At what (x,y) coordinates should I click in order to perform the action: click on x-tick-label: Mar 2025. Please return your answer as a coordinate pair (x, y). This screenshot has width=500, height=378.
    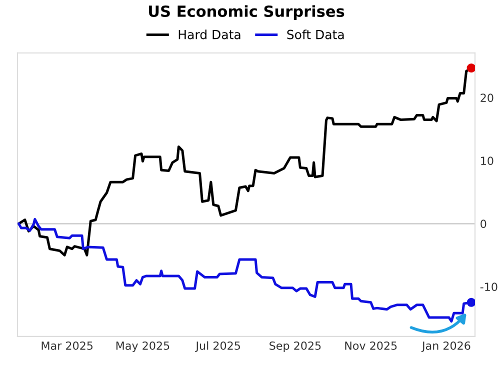
    Looking at the image, I should click on (67, 345).